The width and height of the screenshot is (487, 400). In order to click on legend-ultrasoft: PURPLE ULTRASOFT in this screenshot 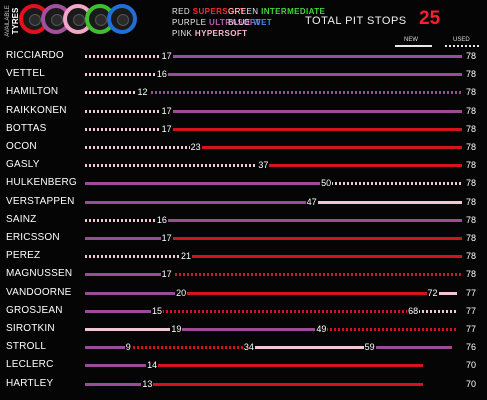, I will do `click(216, 22)`.